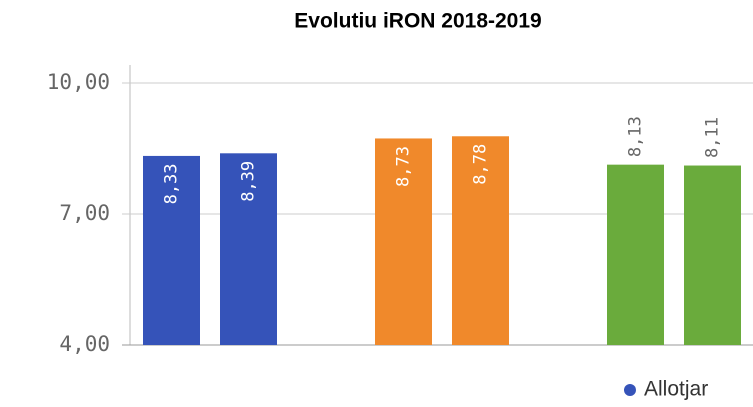 This screenshot has height=407, width=753. Describe the element at coordinates (84, 213) in the screenshot. I see `y-tick-label: 7,00` at that location.